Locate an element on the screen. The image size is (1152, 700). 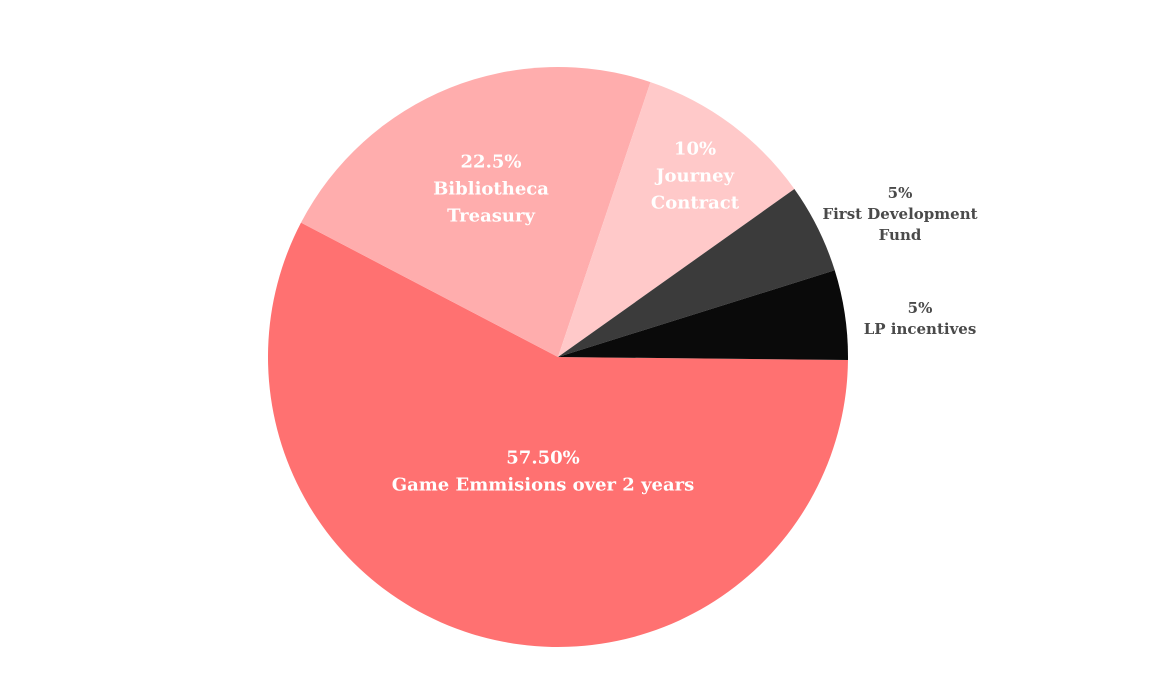
slice-name-line: Fund is located at coordinates (900, 235).